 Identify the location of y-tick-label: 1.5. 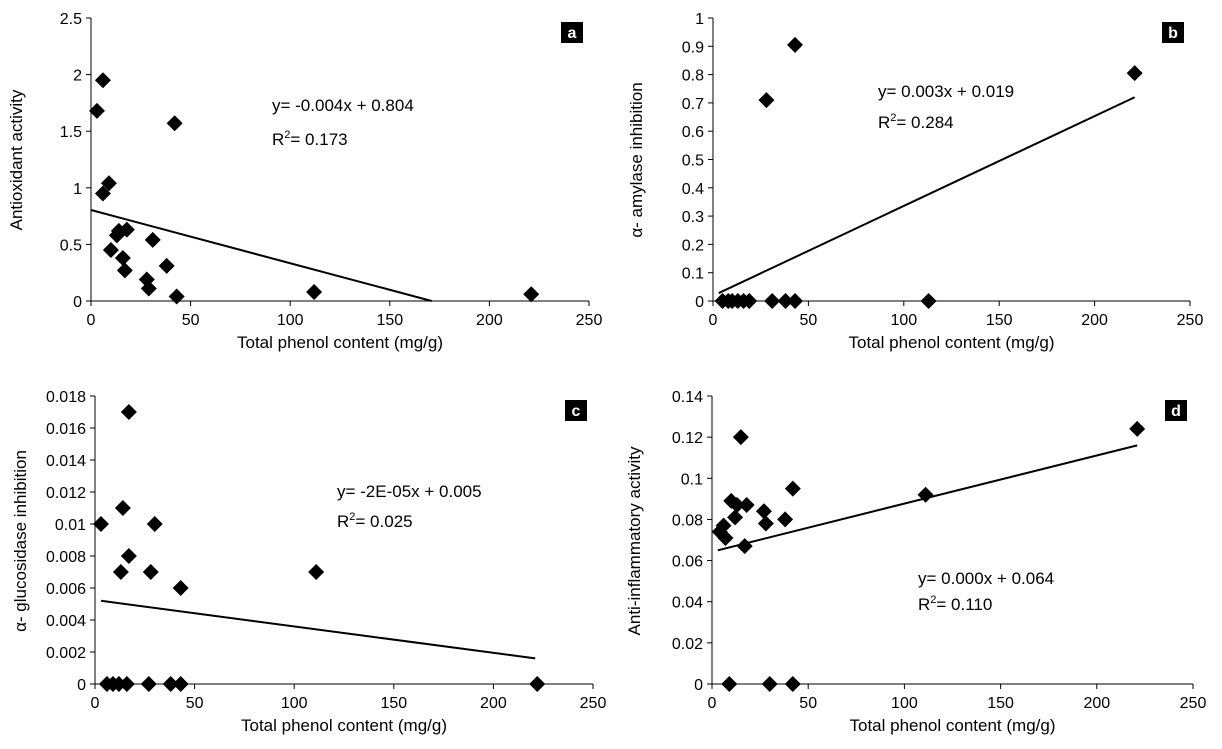
(71, 132).